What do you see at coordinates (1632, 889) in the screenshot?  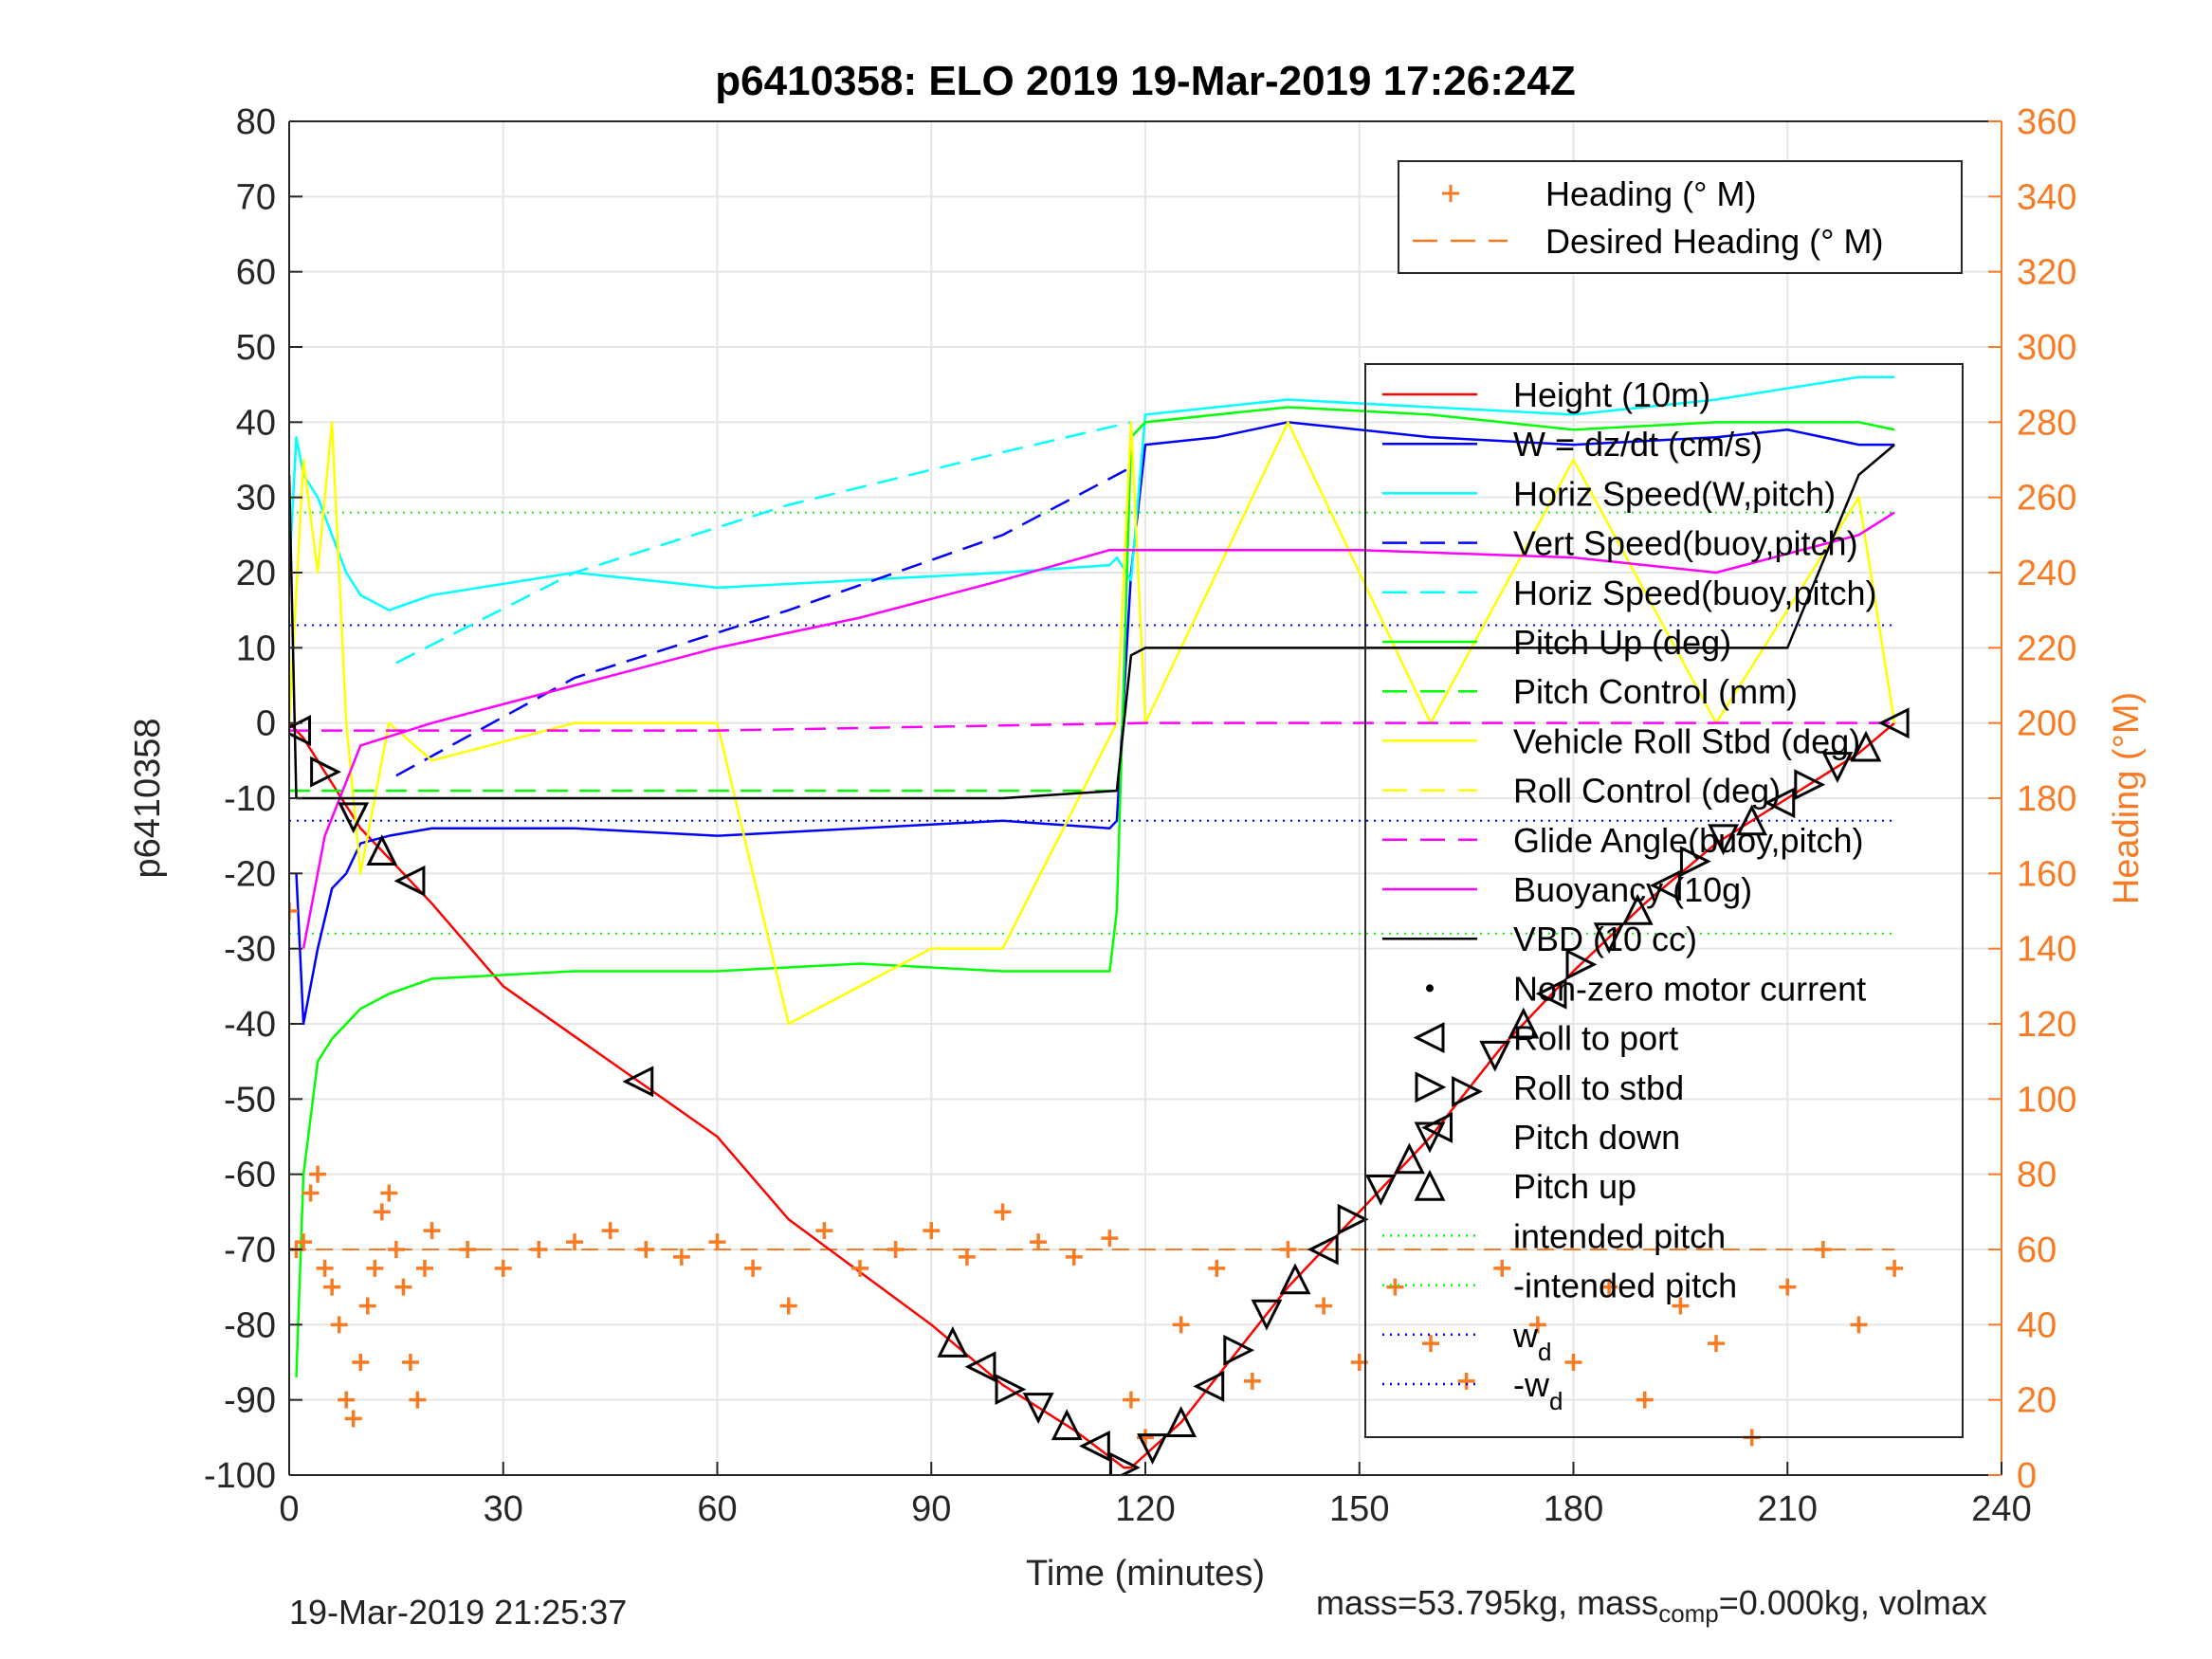 I see `legend-main-label: Buoyancy (10g)` at bounding box center [1632, 889].